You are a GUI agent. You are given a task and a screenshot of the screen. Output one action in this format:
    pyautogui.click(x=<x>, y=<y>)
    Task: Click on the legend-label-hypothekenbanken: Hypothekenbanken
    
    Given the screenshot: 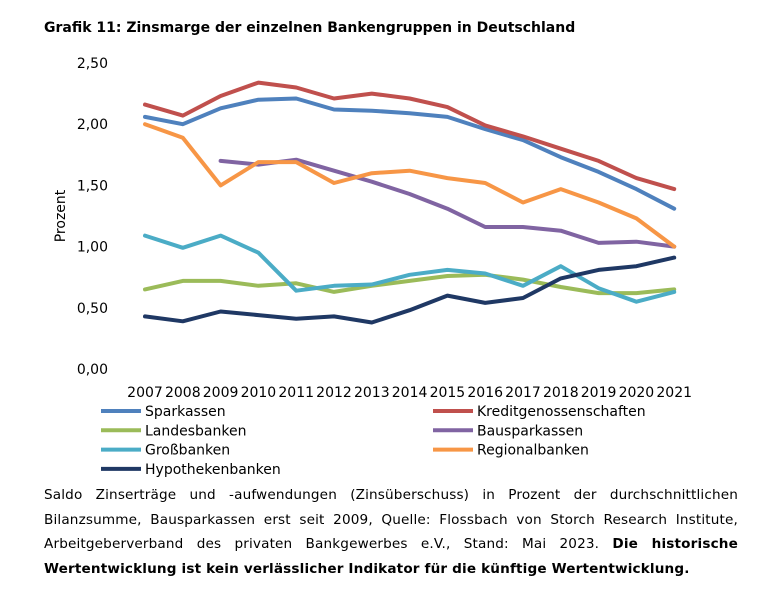 What is the action you would take?
    pyautogui.click(x=213, y=470)
    